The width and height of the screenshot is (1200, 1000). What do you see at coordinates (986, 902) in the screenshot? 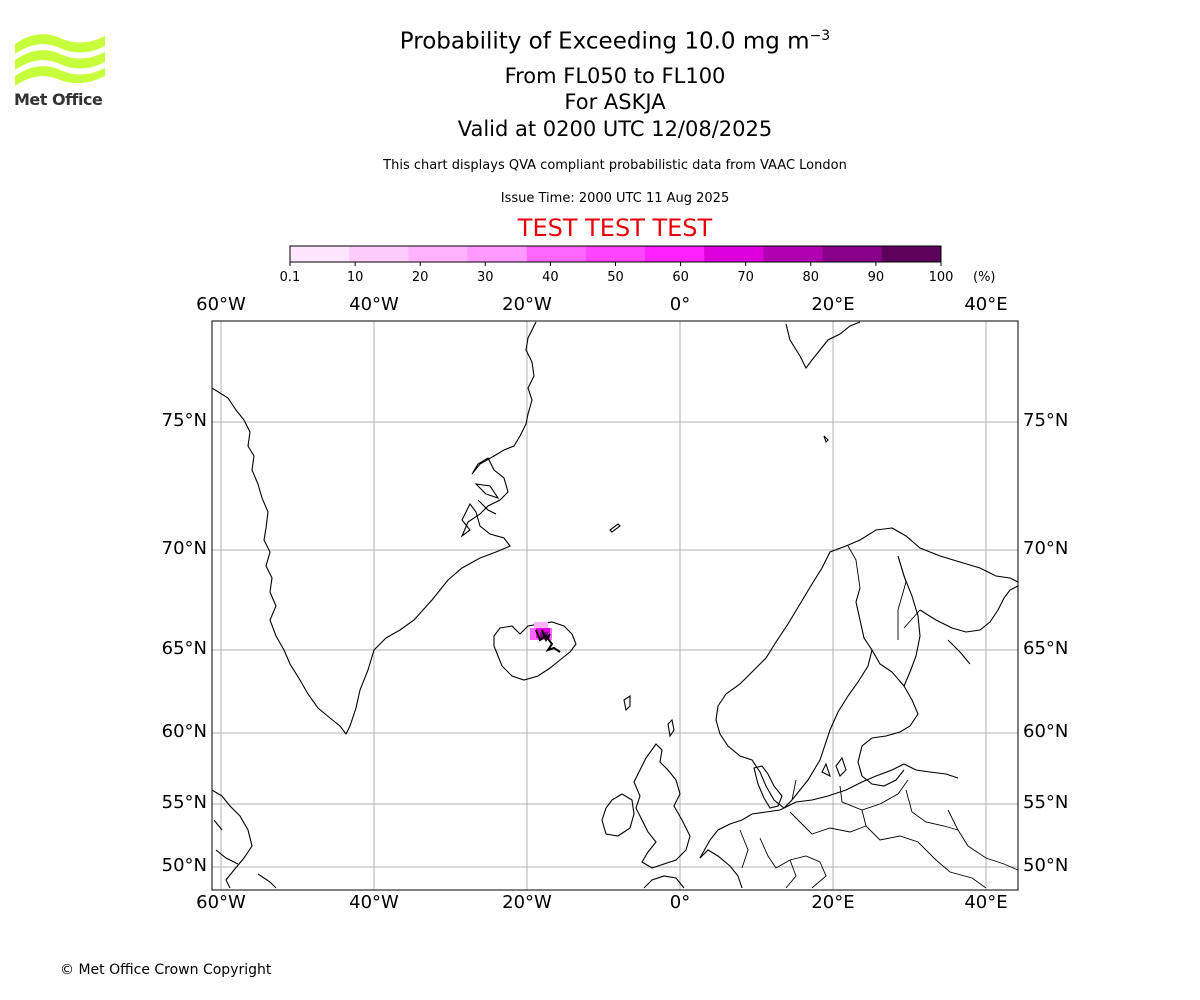
I see `longitude-label-bottom: 40°E` at bounding box center [986, 902].